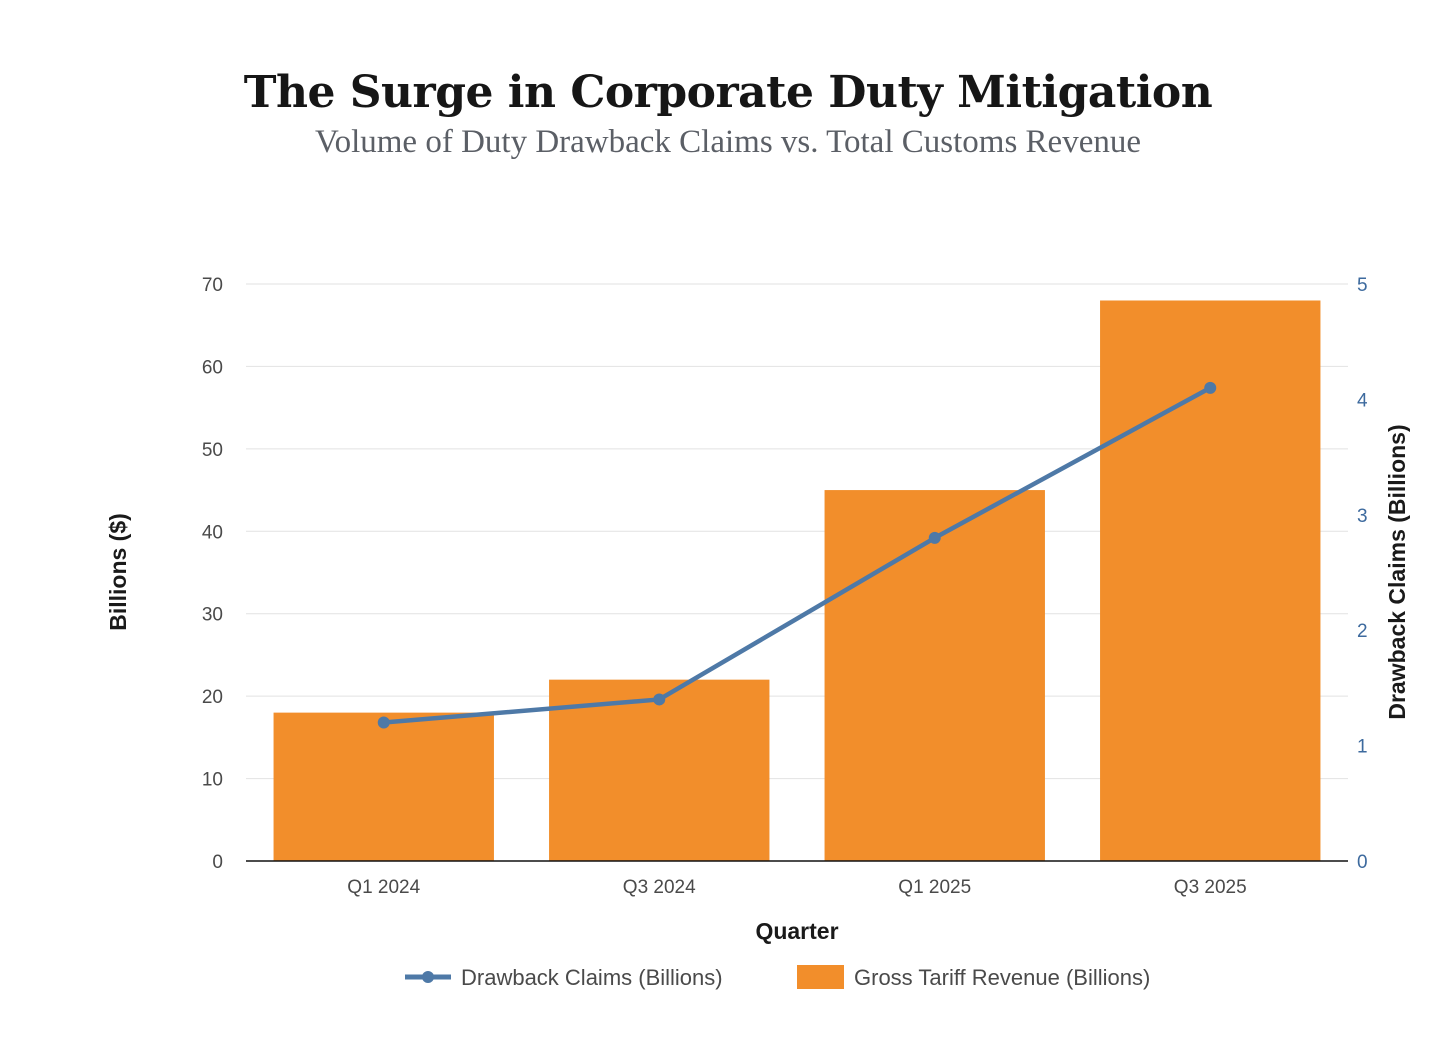 This screenshot has height=1053, width=1456. Describe the element at coordinates (212, 450) in the screenshot. I see `y-tick-label-left: 50` at that location.